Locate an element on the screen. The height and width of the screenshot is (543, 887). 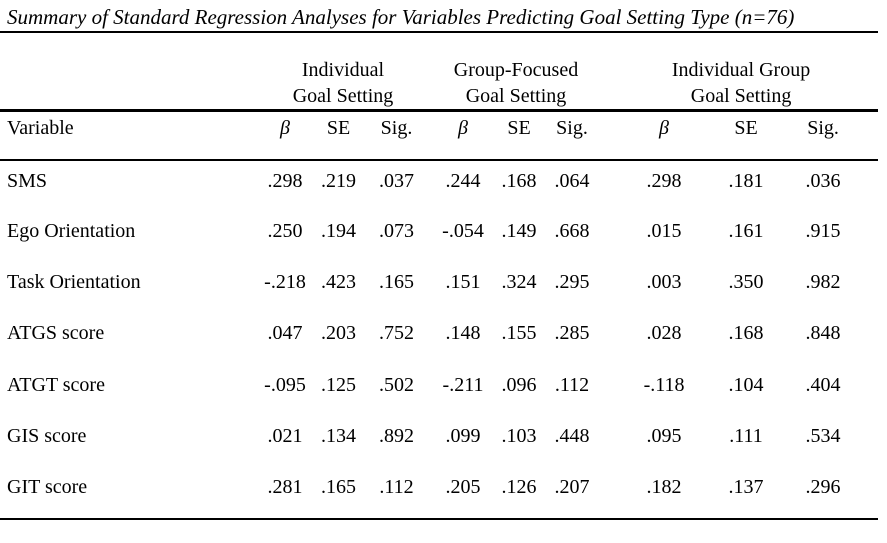
group-header-line: Group-Focused is located at coordinates (516, 70).